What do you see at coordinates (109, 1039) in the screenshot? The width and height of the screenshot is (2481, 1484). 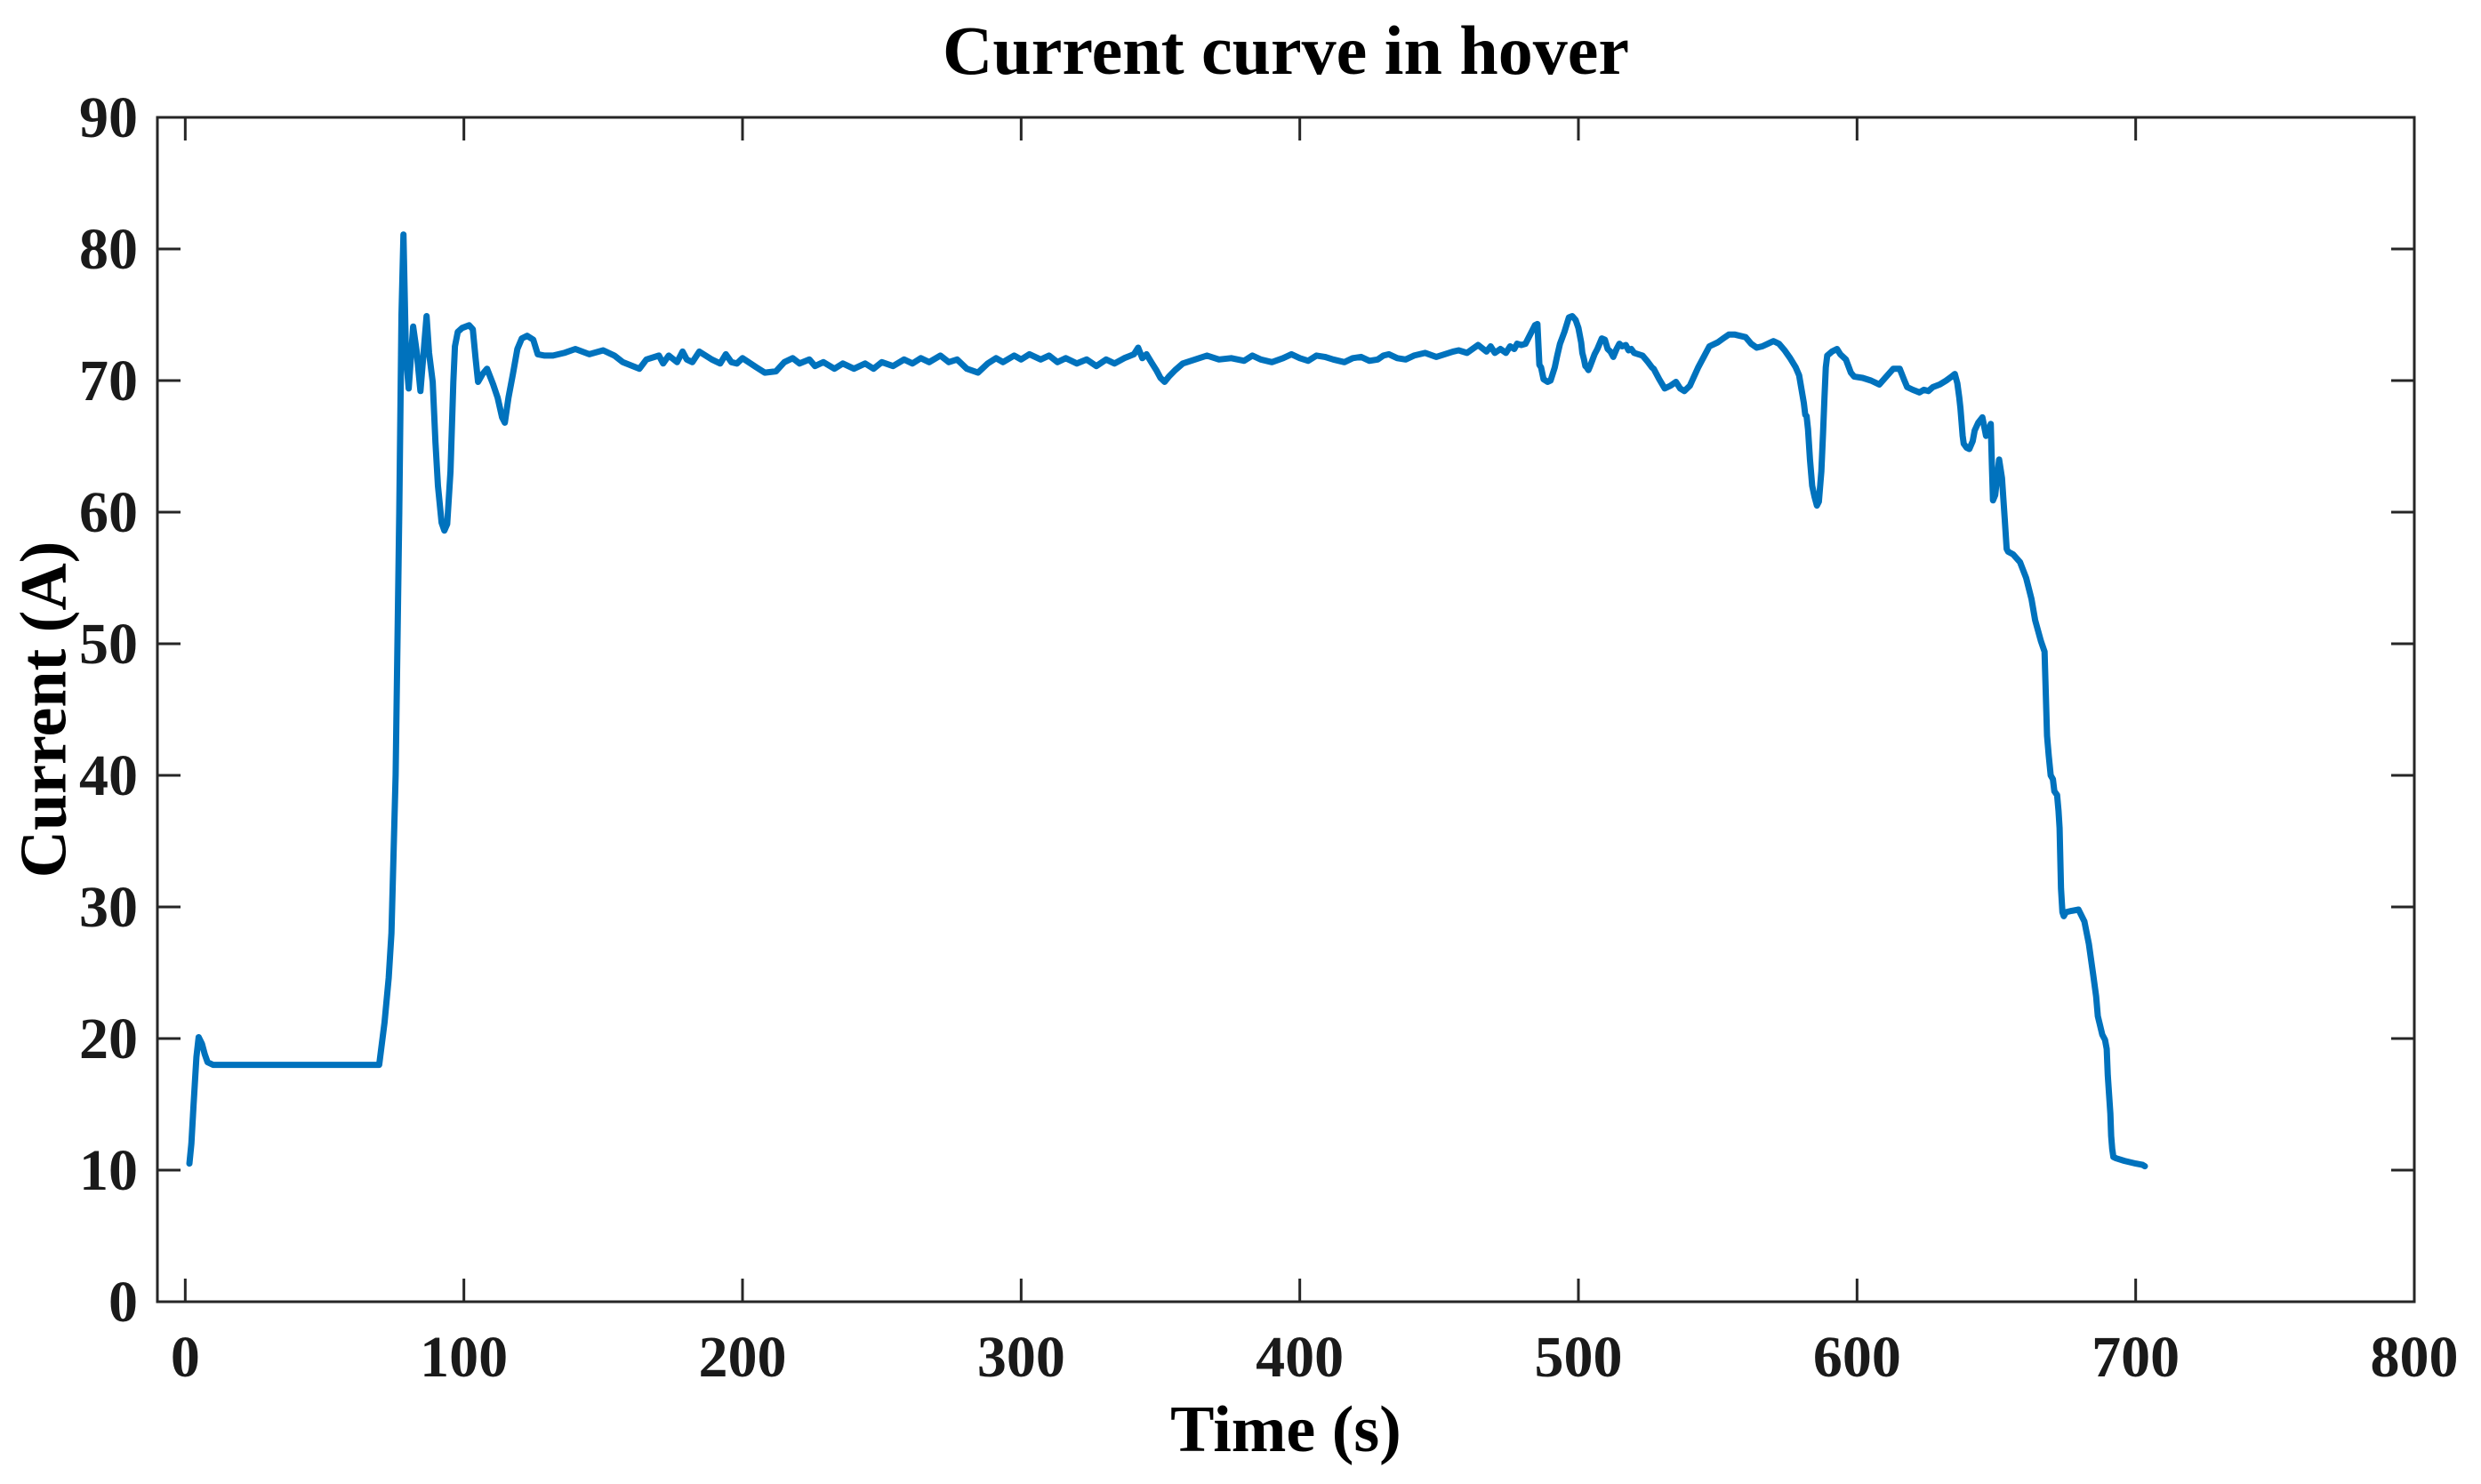 I see `y-tick-label: 20` at bounding box center [109, 1039].